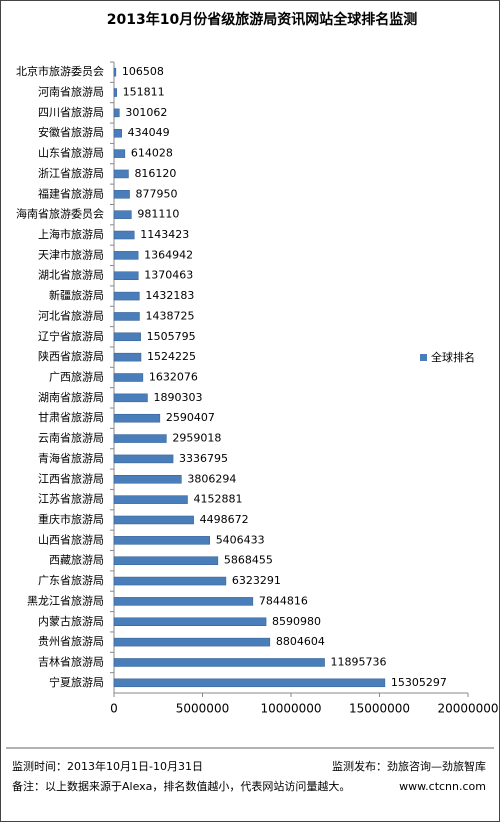  Describe the element at coordinates (300, 641) in the screenshot. I see `value-label: 8804604` at that location.